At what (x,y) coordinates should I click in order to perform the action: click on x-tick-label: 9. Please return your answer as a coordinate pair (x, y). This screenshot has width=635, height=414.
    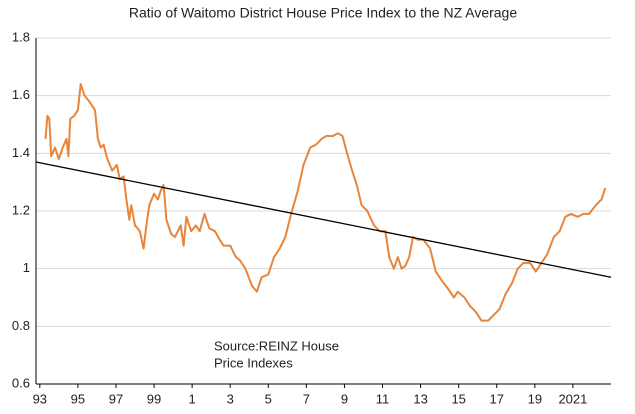
    Looking at the image, I should click on (344, 398).